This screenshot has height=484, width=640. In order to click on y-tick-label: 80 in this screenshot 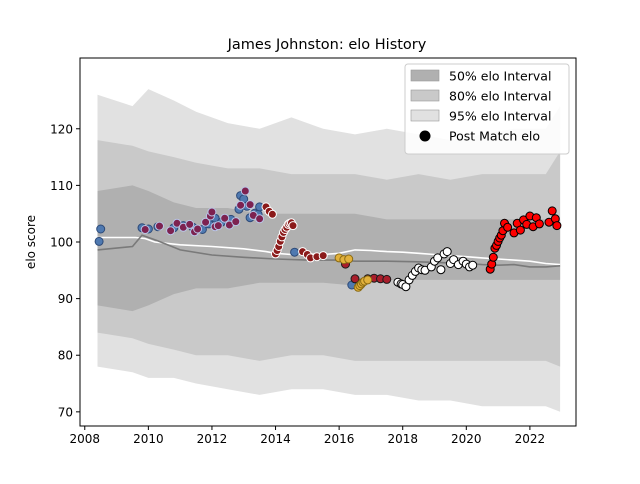, I will do `click(65, 356)`.